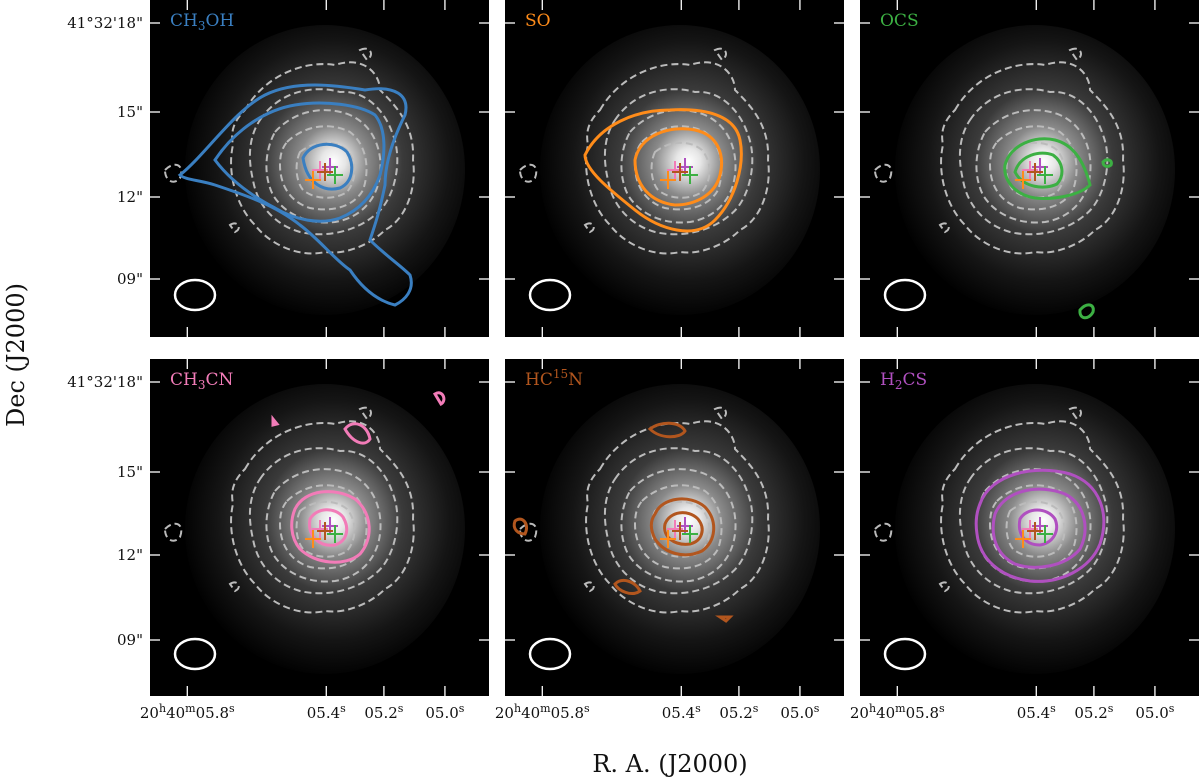  What do you see at coordinates (16, 355) in the screenshot?
I see `y-axis-title: Dec (J2000)` at bounding box center [16, 355].